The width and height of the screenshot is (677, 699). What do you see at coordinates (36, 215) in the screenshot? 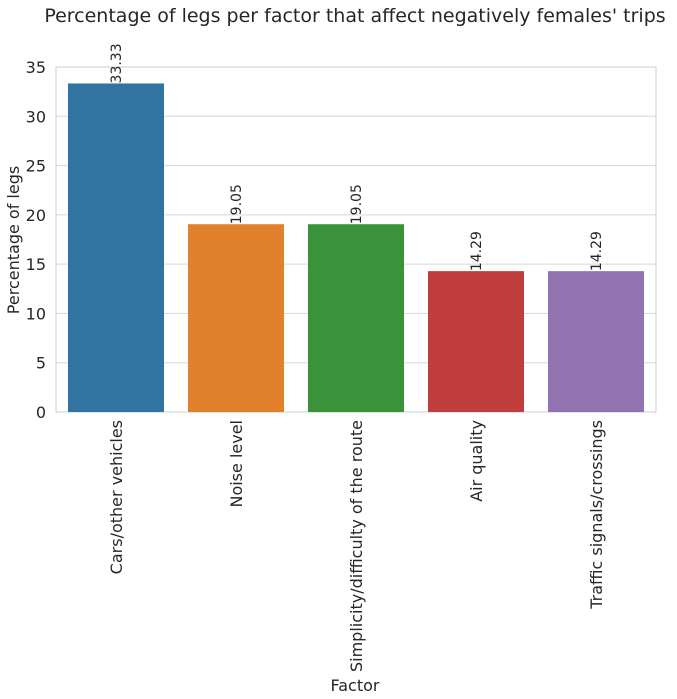
I see `y-tick-label: 20` at bounding box center [36, 215].